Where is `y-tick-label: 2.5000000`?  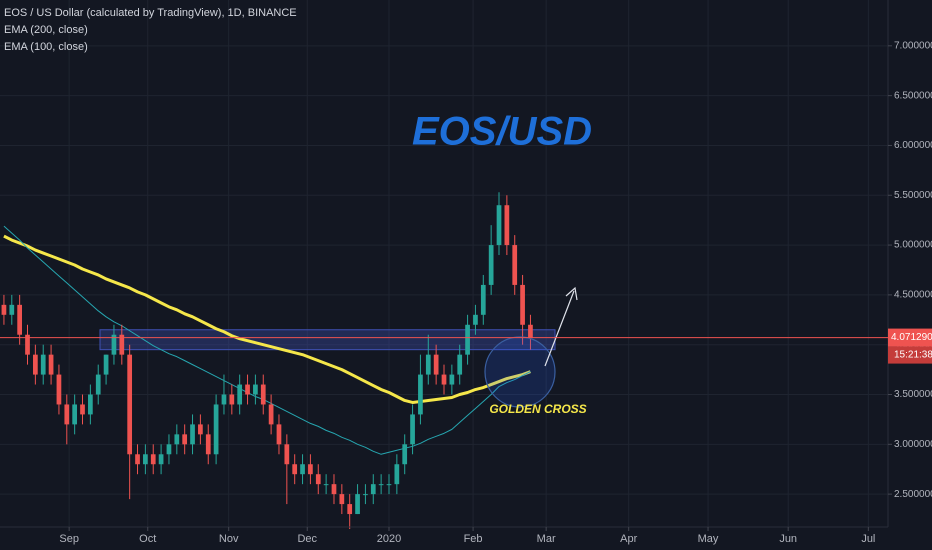 y-tick-label: 2.5000000 is located at coordinates (913, 494).